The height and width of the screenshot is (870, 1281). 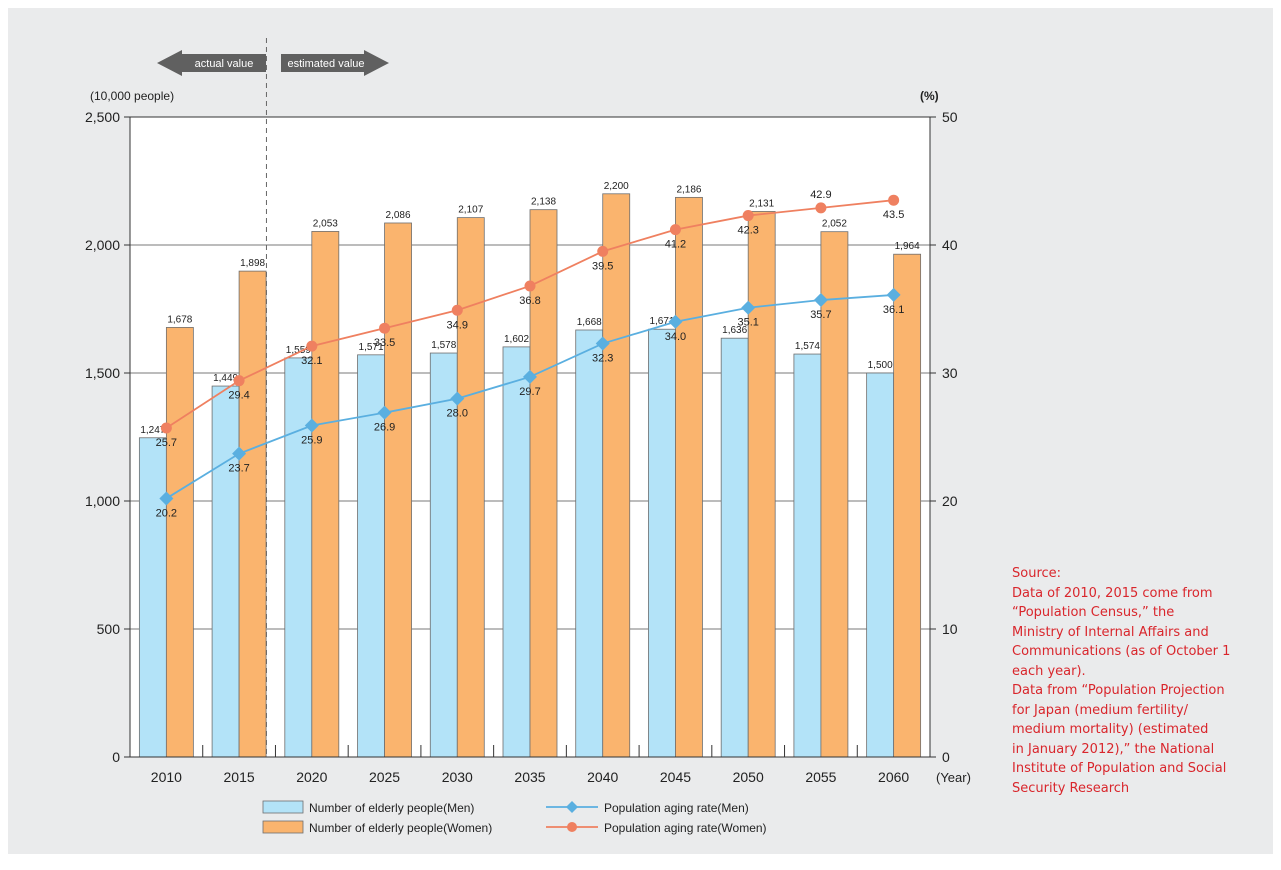 What do you see at coordinates (602, 359) in the screenshot?
I see `rate-men-label: 32.3` at bounding box center [602, 359].